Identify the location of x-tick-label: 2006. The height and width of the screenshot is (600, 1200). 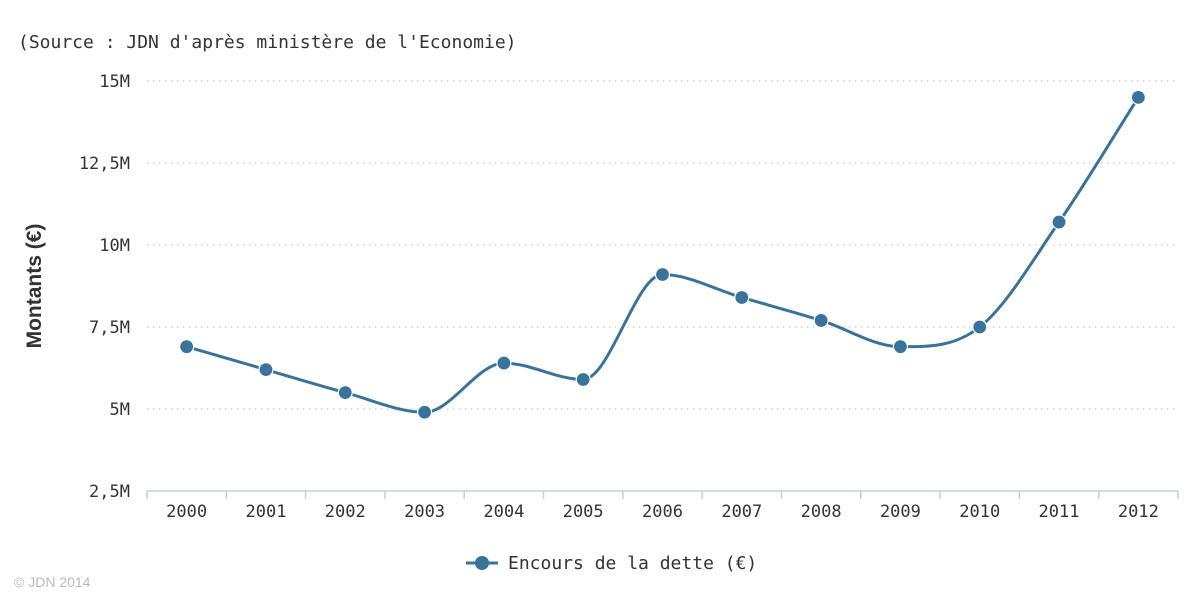
(662, 512).